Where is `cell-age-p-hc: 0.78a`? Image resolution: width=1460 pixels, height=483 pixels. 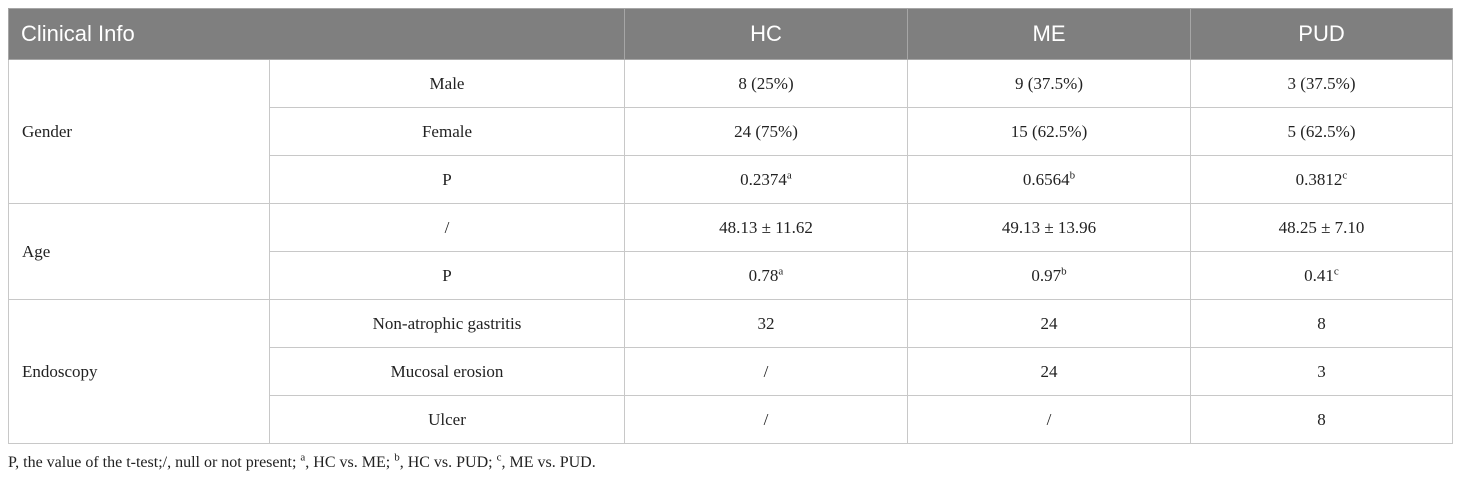
cell-age-p-hc: 0.78a is located at coordinates (766, 275).